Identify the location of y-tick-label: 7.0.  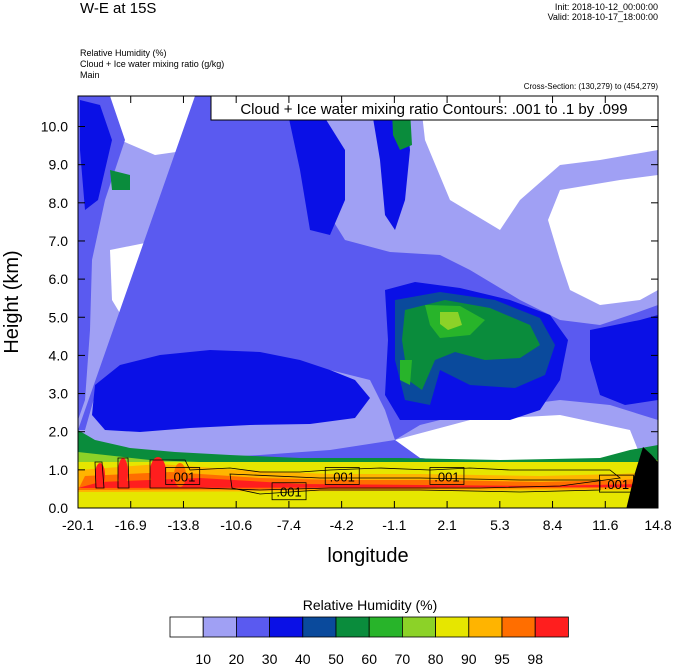
(59, 241).